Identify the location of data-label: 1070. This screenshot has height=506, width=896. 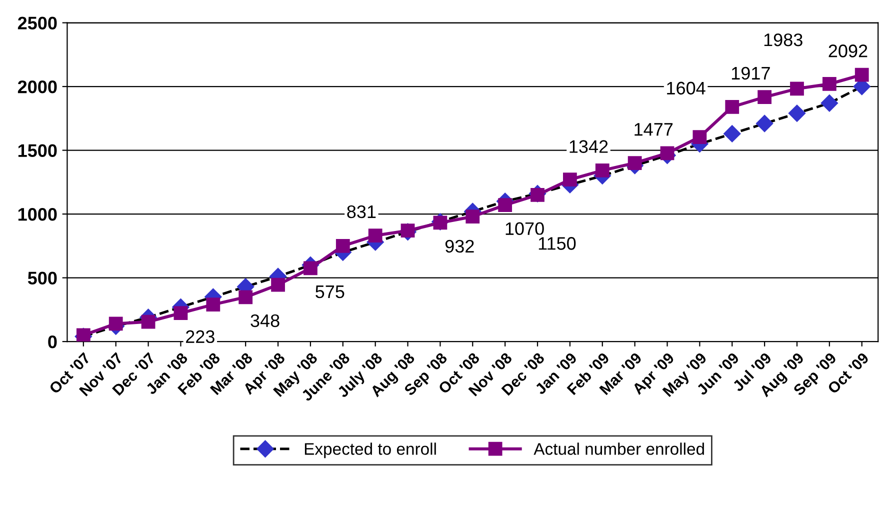
(525, 229).